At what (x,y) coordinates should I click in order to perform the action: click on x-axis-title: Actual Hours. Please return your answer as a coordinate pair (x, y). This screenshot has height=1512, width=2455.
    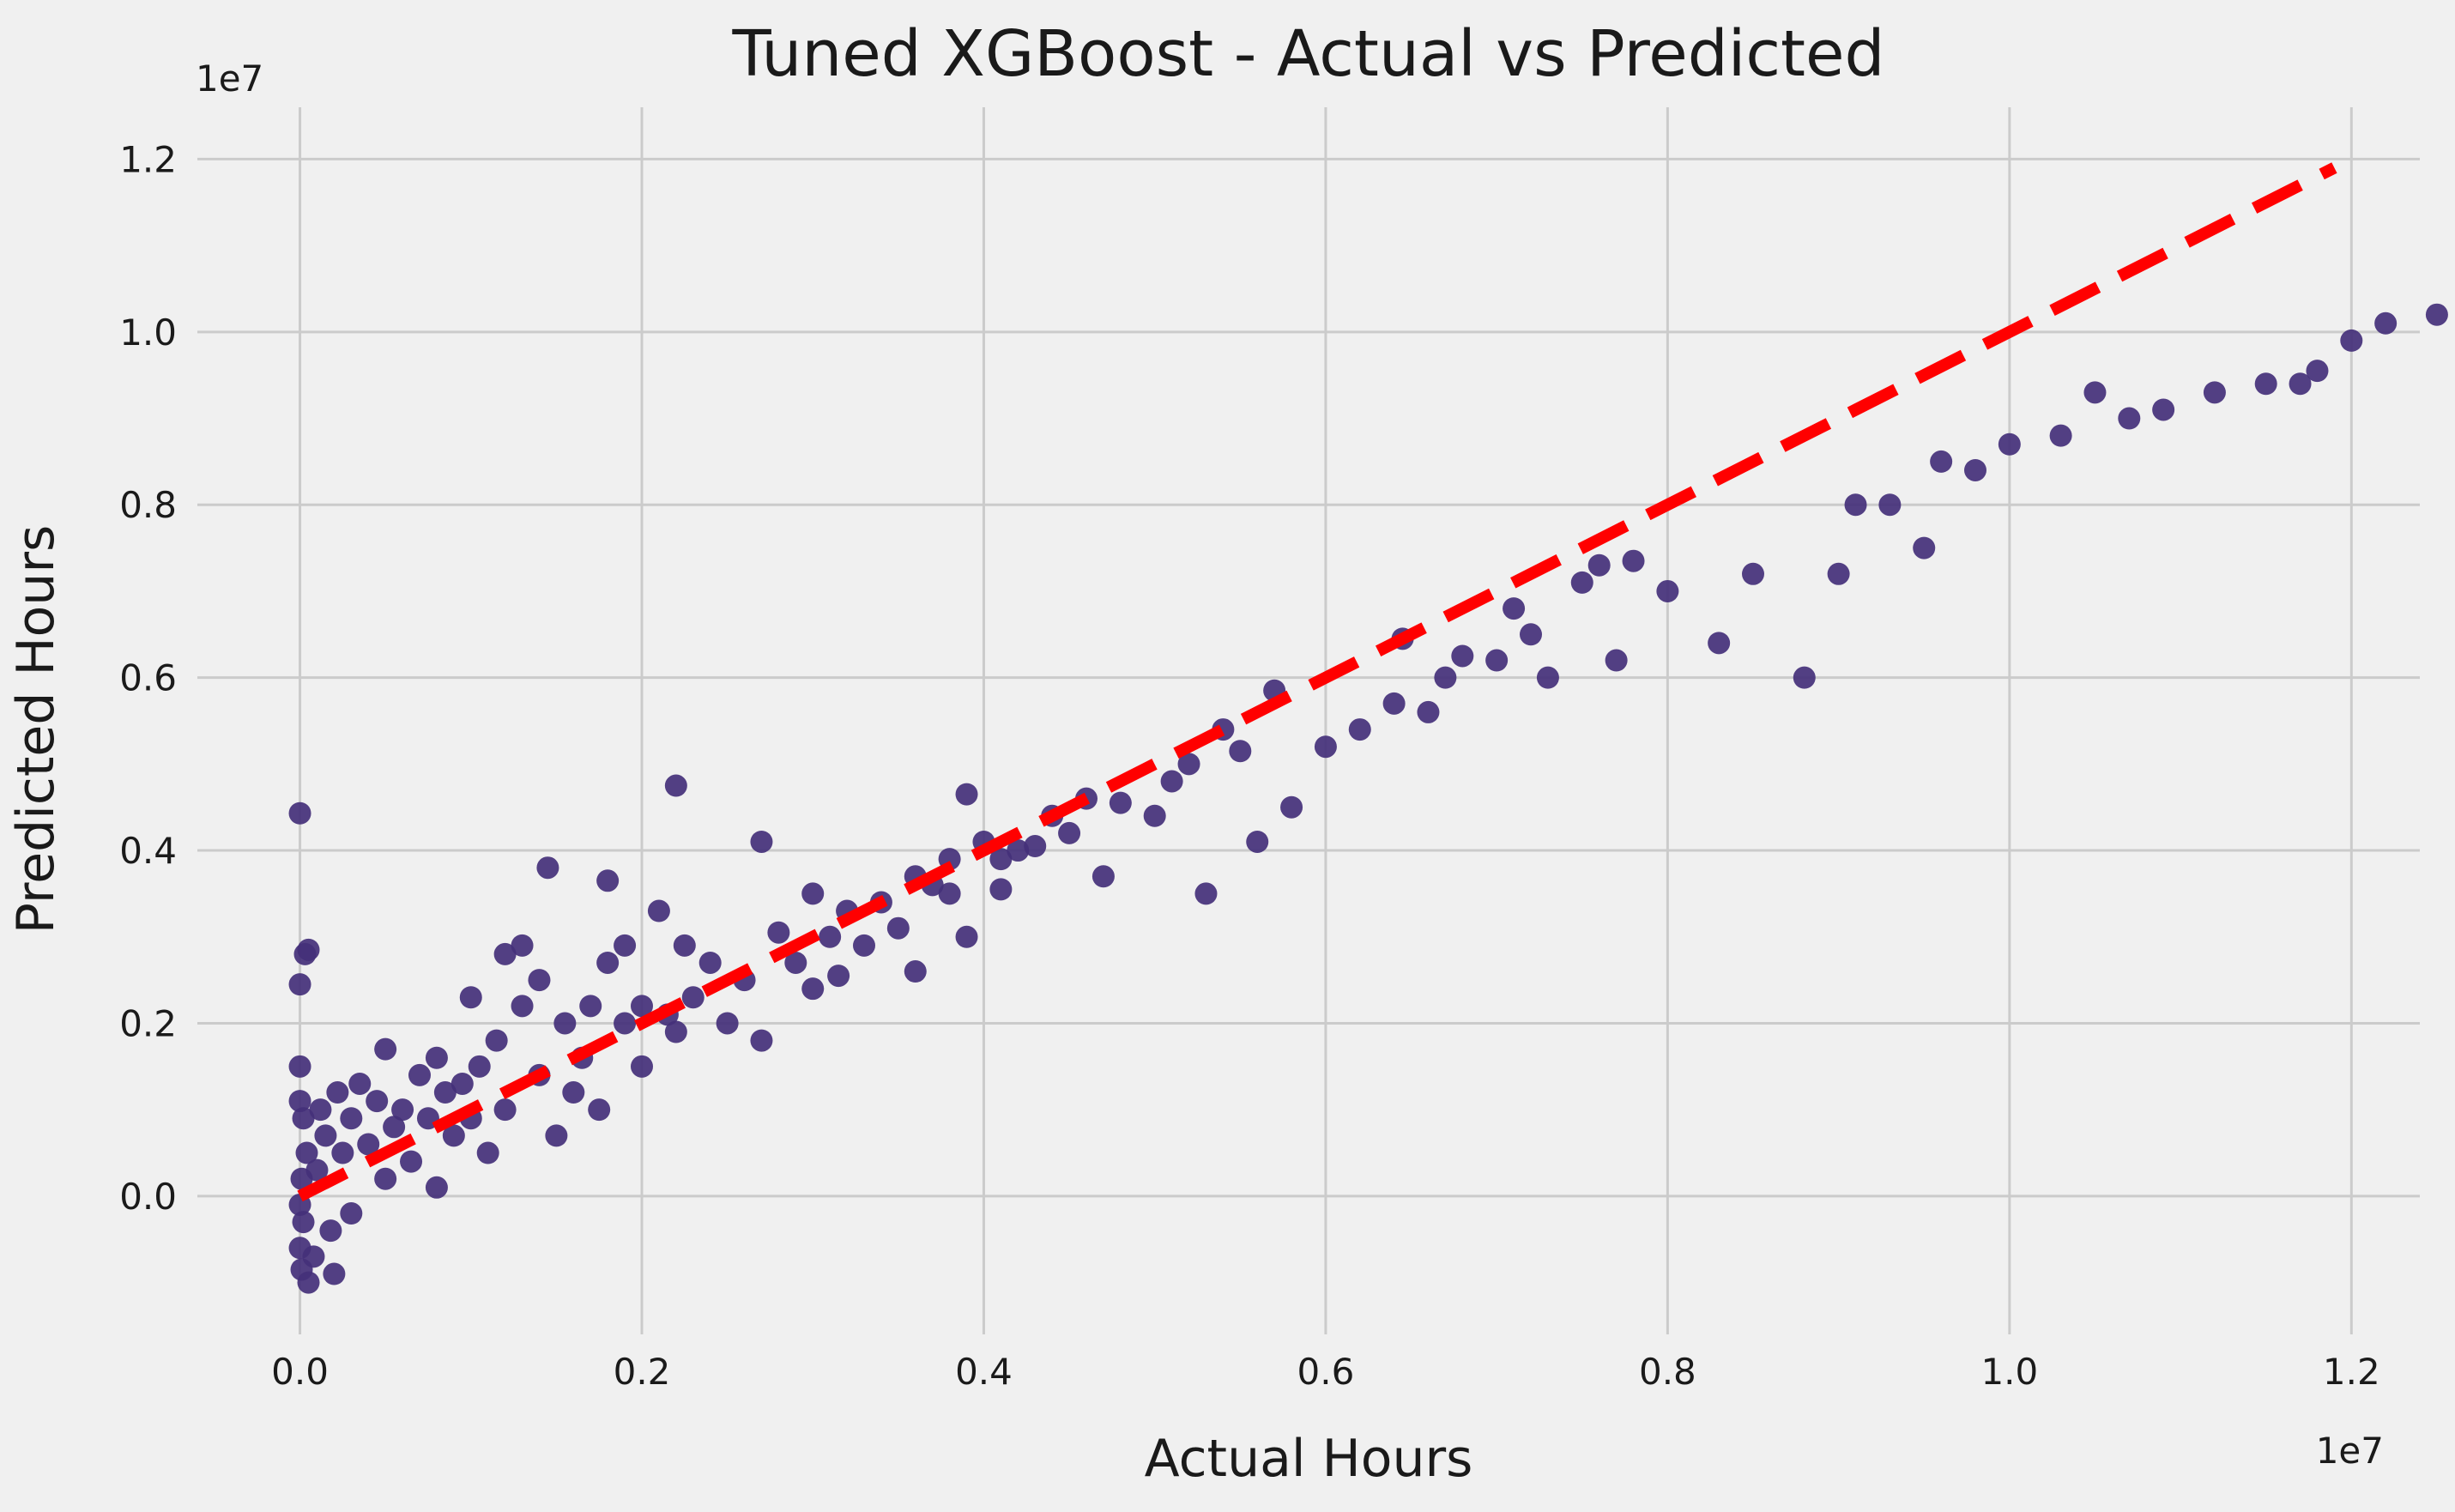
    Looking at the image, I should click on (1309, 1459).